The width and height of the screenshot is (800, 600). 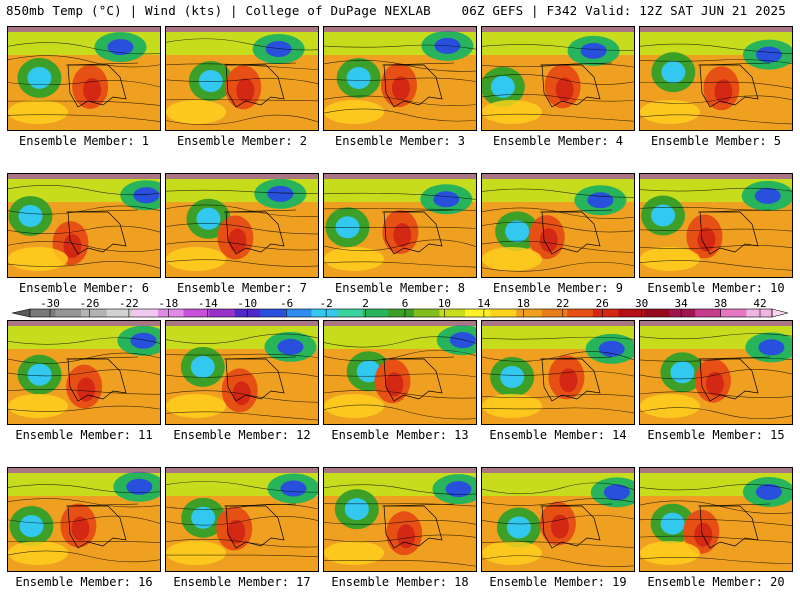 I want to click on colorbar-tick-label: -22, so click(x=129, y=303).